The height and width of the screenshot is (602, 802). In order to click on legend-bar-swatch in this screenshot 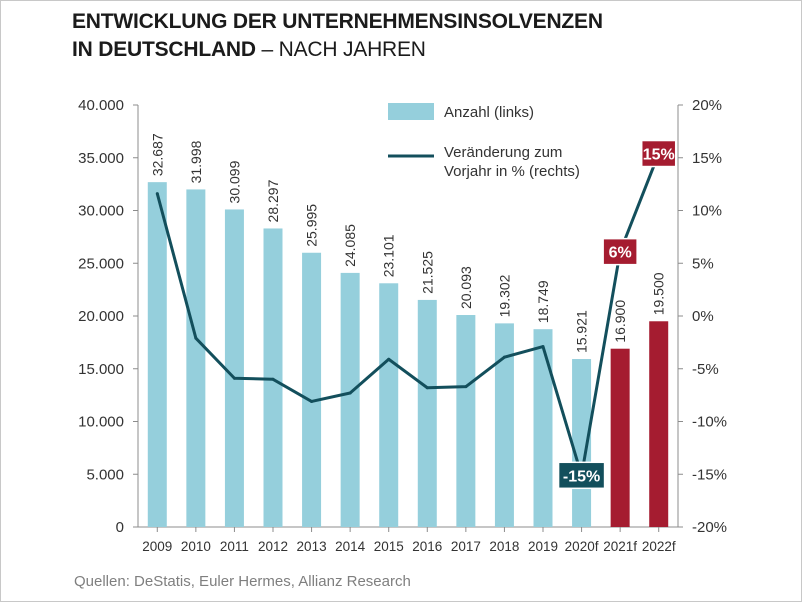, I will do `click(411, 111)`.